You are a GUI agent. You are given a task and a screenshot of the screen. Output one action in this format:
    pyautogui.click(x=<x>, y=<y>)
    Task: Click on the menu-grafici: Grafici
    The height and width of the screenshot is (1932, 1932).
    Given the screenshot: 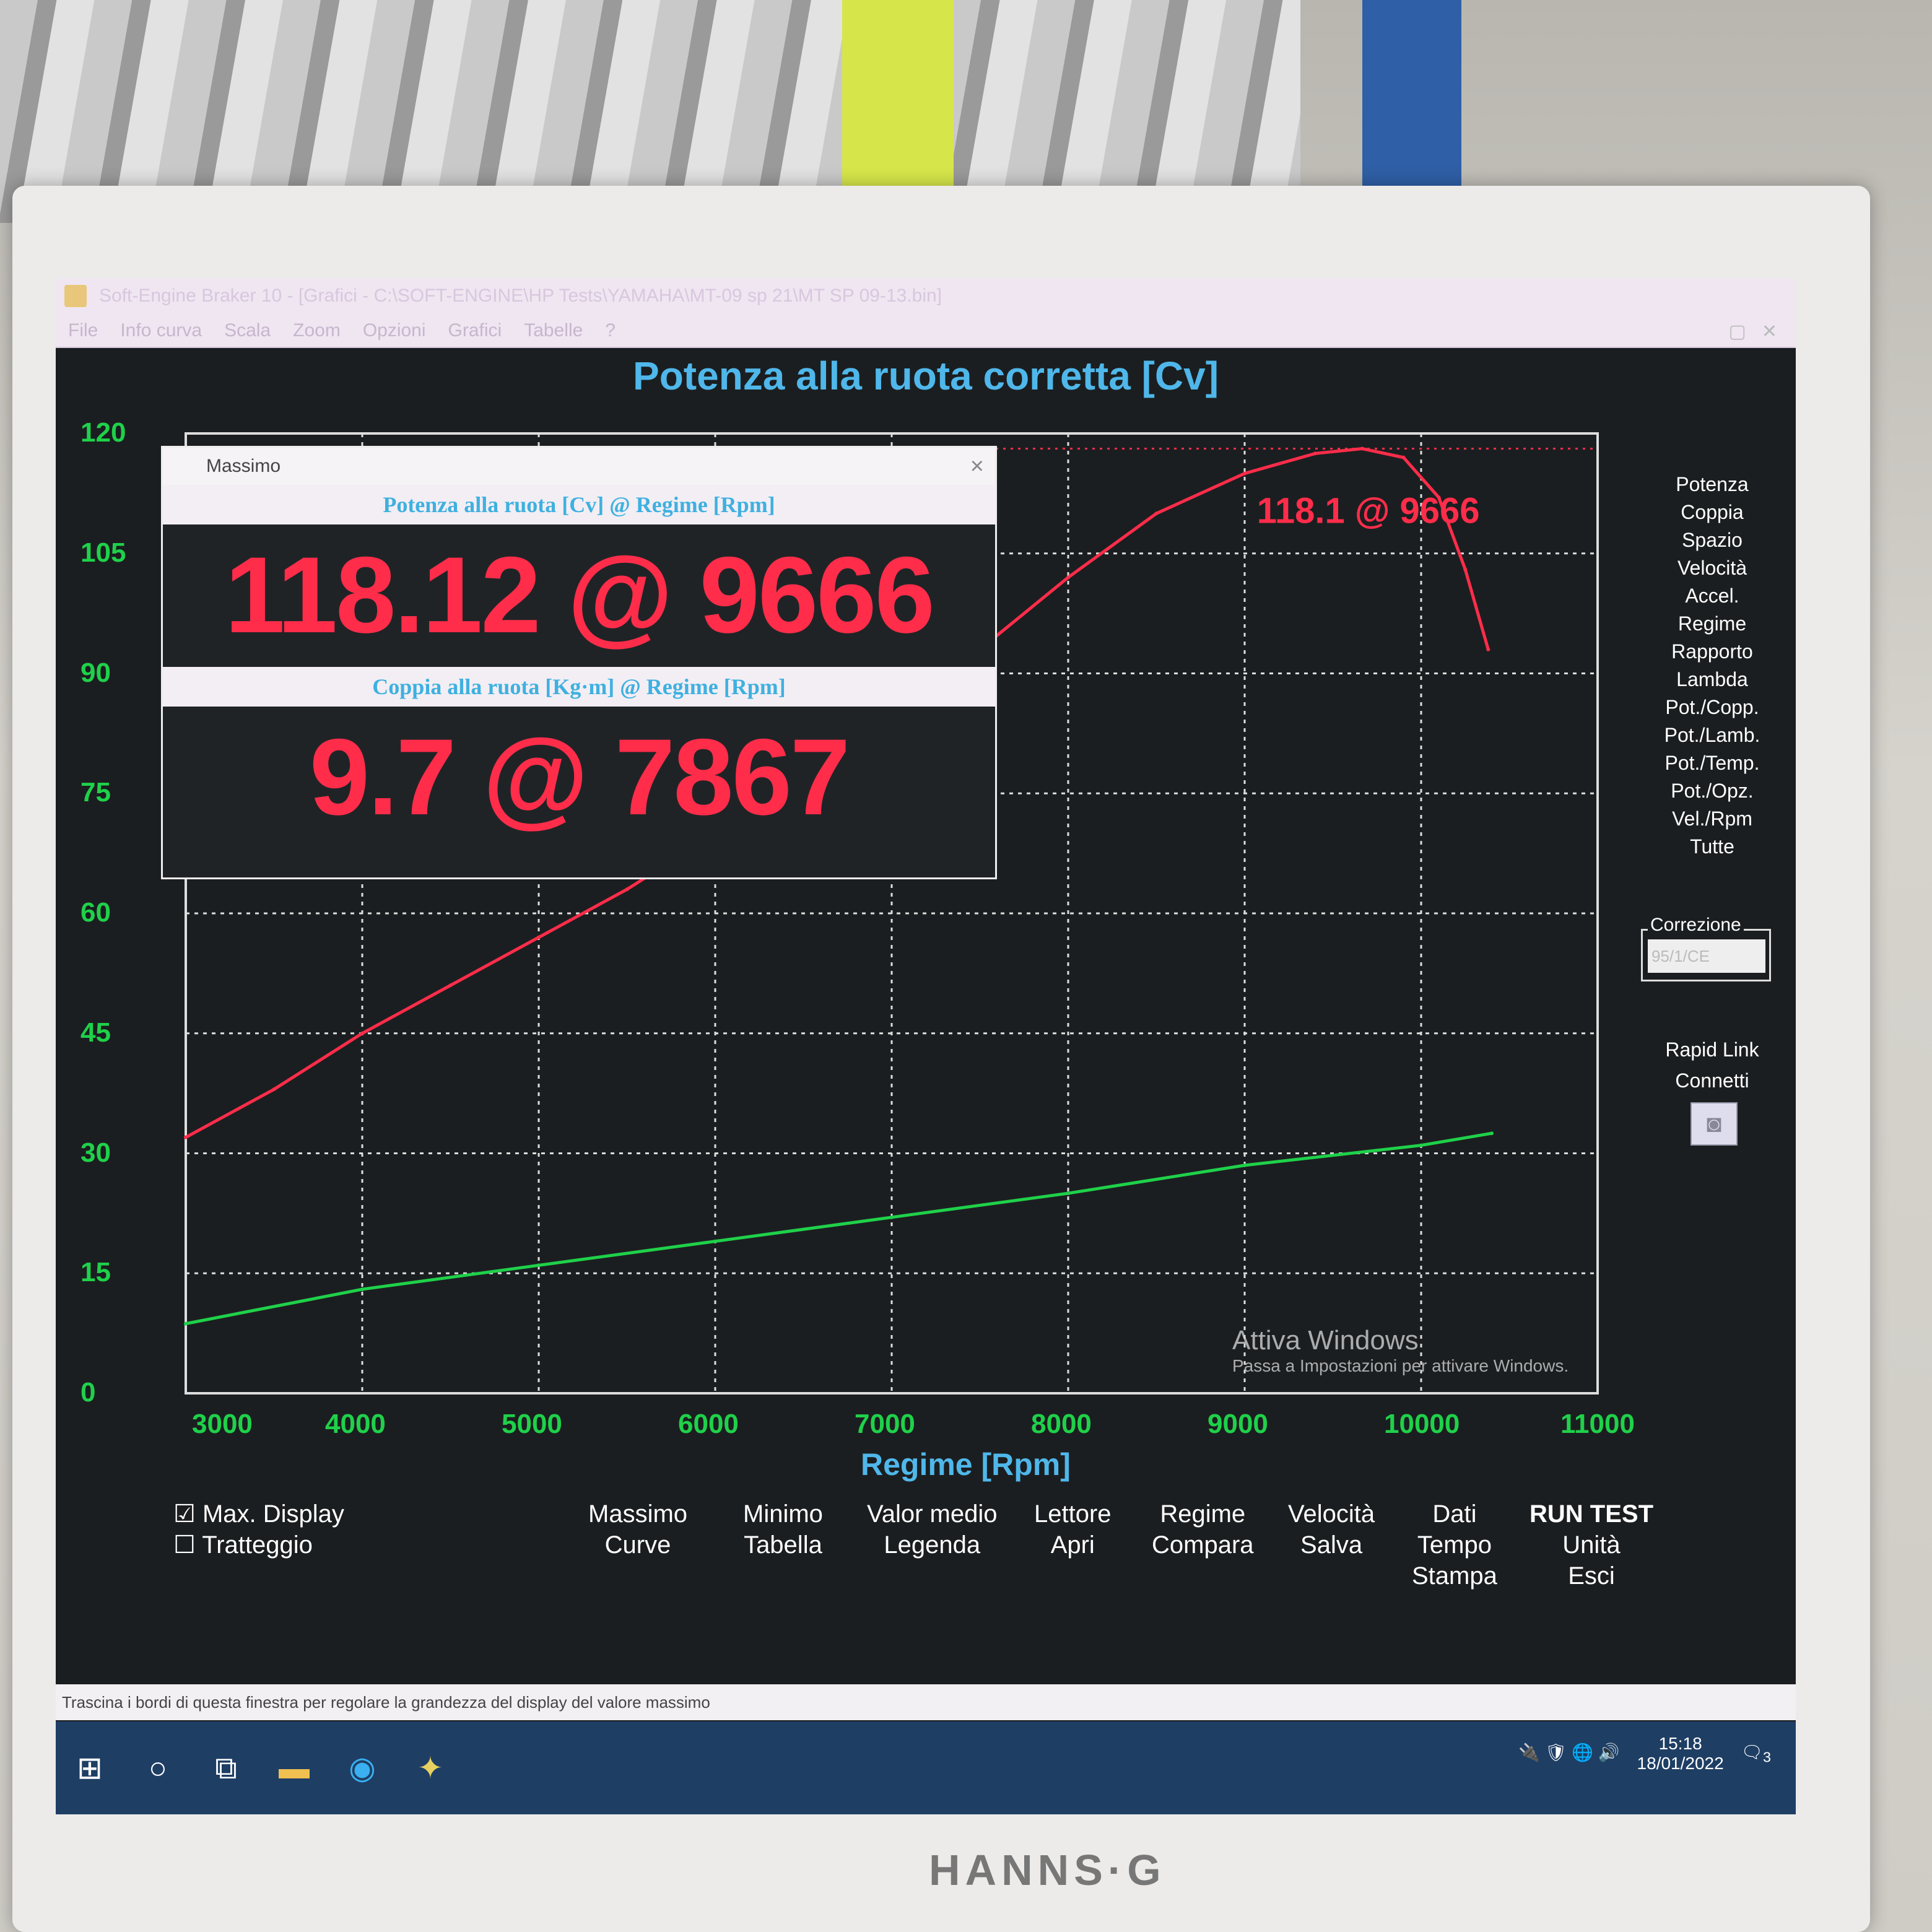 What is the action you would take?
    pyautogui.click(x=475, y=330)
    